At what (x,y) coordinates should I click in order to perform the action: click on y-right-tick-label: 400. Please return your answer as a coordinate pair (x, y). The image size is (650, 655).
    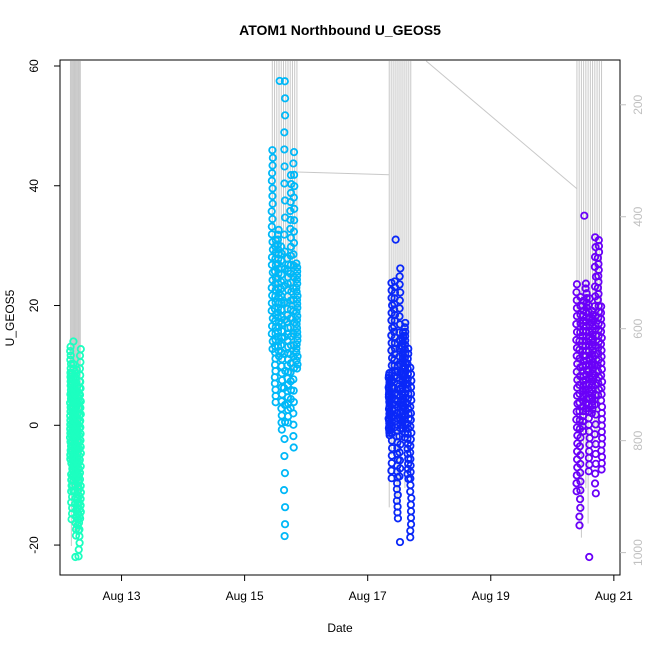
    Looking at the image, I should click on (638, 216).